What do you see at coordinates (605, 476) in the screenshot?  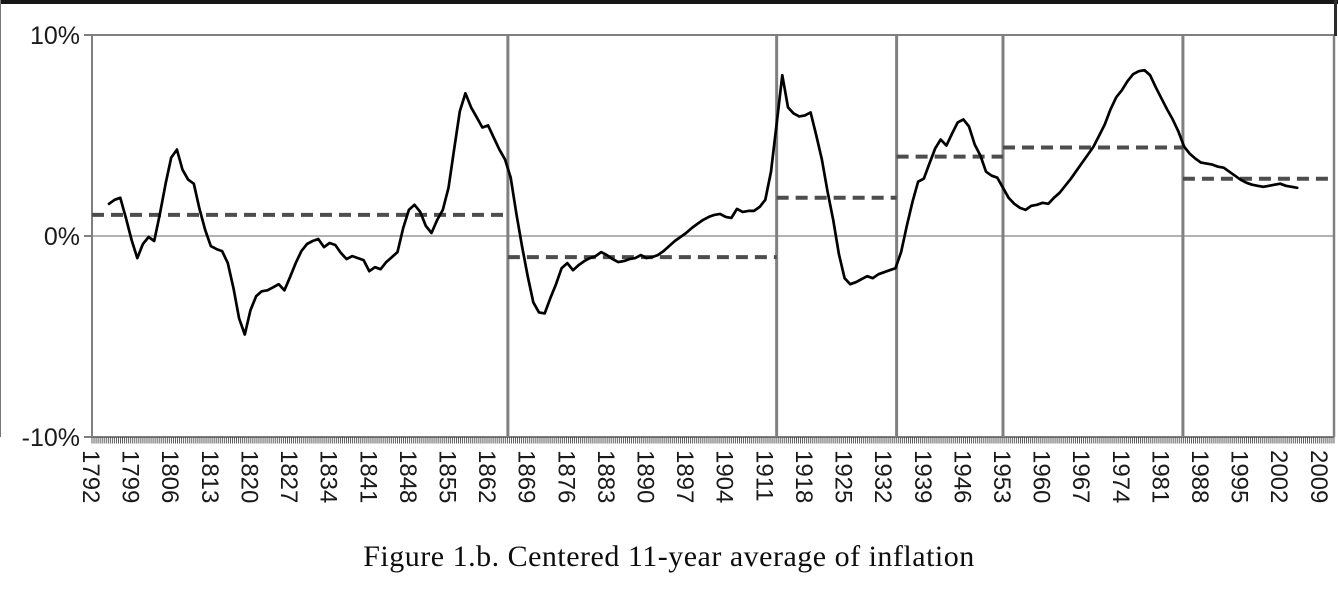 I see `x-axis-label: 1883` at bounding box center [605, 476].